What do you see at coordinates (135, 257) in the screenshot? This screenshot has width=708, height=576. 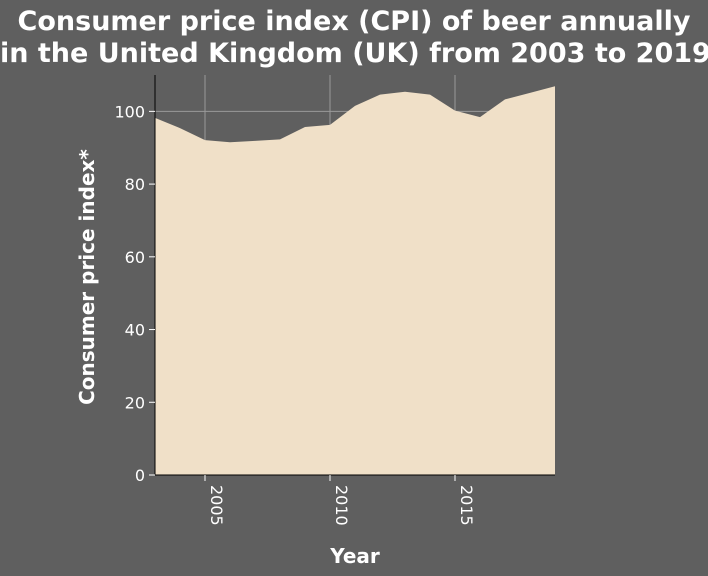 I see `y-tick-label: 60` at bounding box center [135, 257].